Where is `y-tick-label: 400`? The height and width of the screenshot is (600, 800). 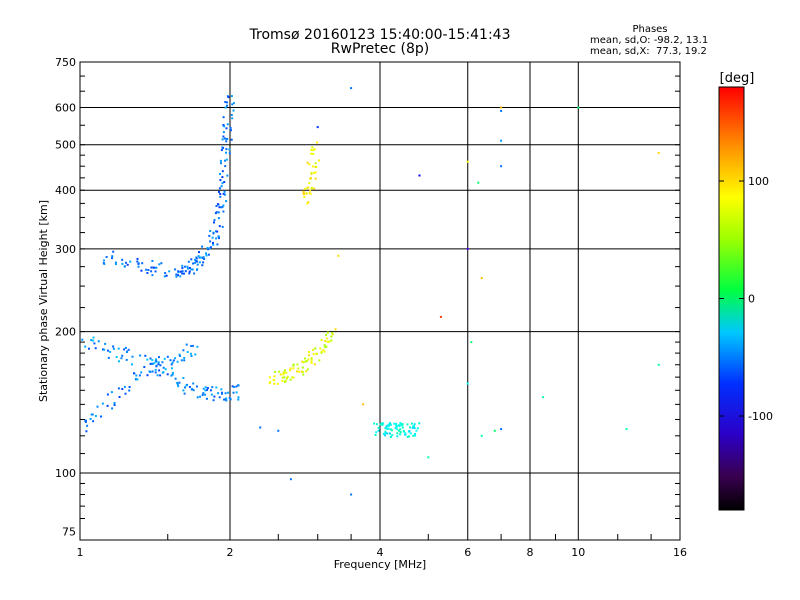
y-tick-label: 400 is located at coordinates (65, 190).